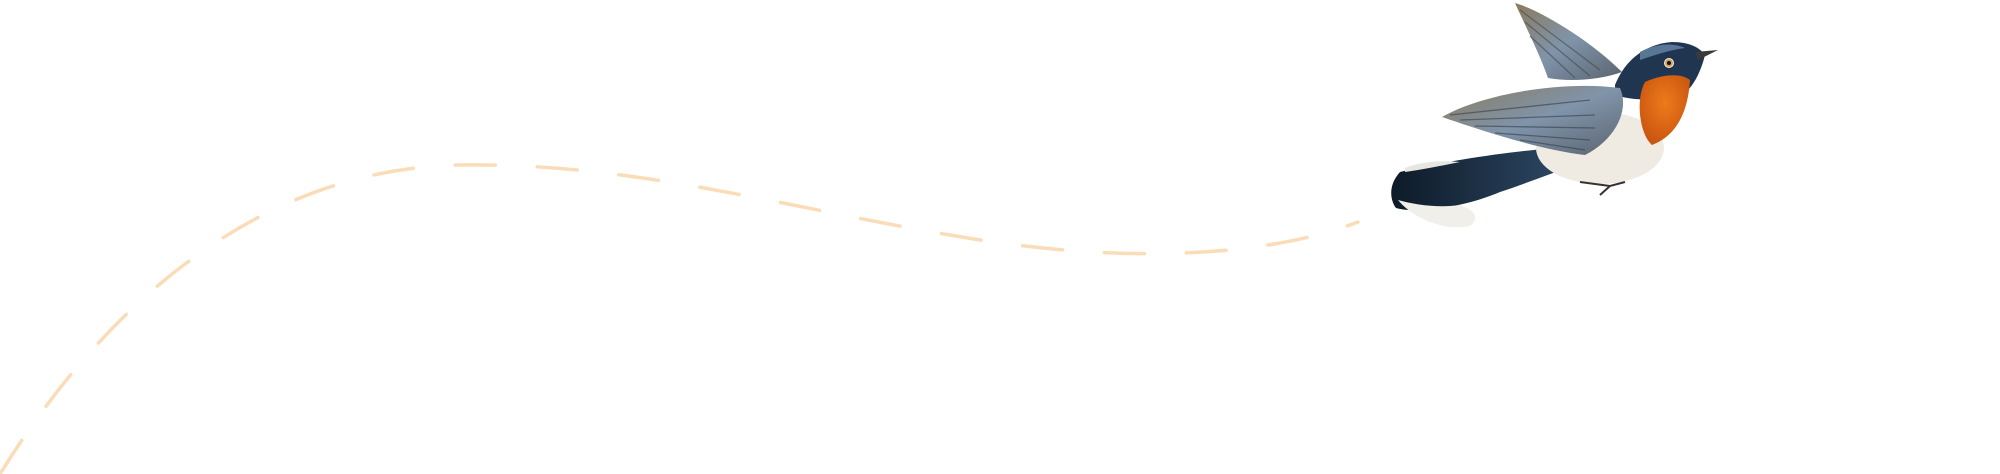 This screenshot has width=2000, height=474. Describe the element at coordinates (1602, 188) in the screenshot. I see `bird-feet` at that location.